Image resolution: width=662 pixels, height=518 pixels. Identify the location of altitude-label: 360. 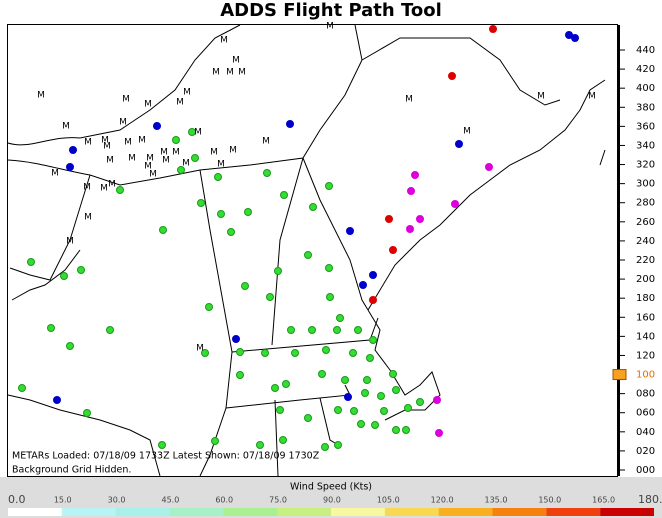
(645, 126).